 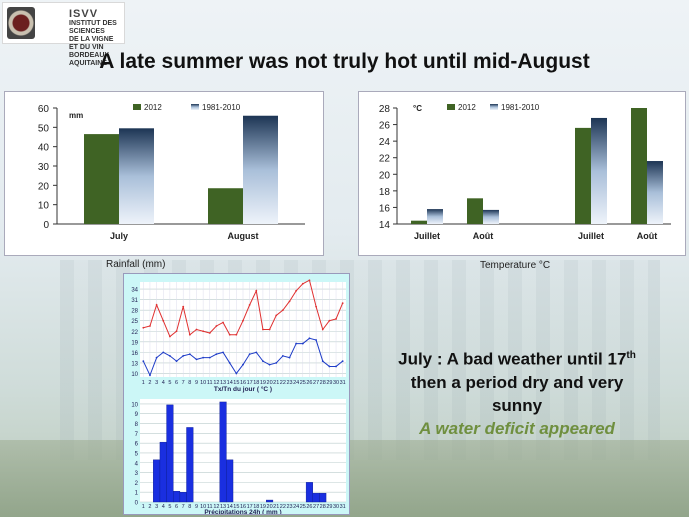 What do you see at coordinates (517, 405) in the screenshot?
I see `note-line3: sunny` at bounding box center [517, 405].